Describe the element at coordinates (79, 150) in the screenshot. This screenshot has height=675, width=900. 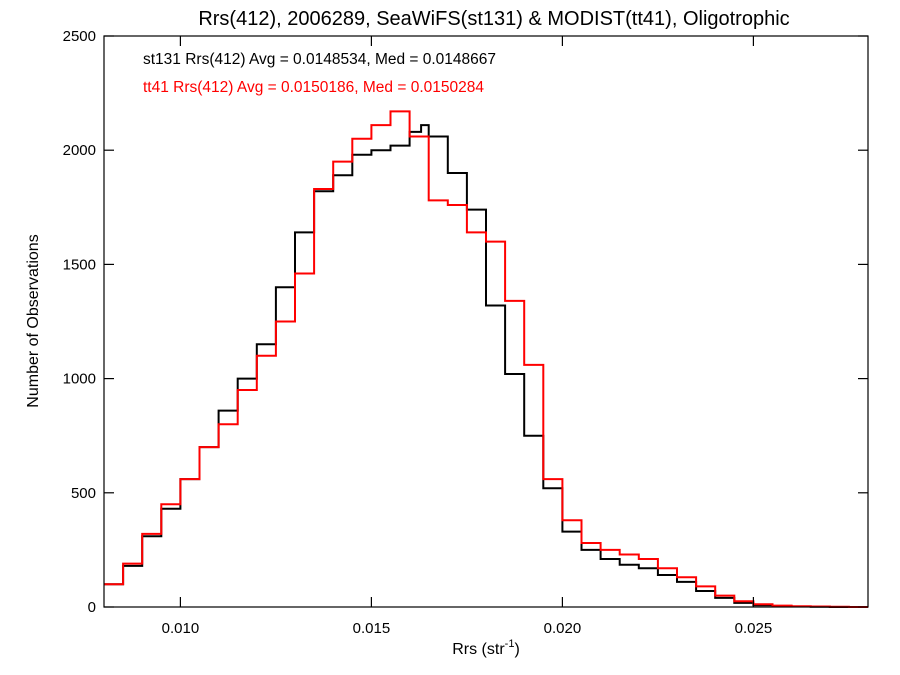
I see `y-tick-label: 2000` at that location.